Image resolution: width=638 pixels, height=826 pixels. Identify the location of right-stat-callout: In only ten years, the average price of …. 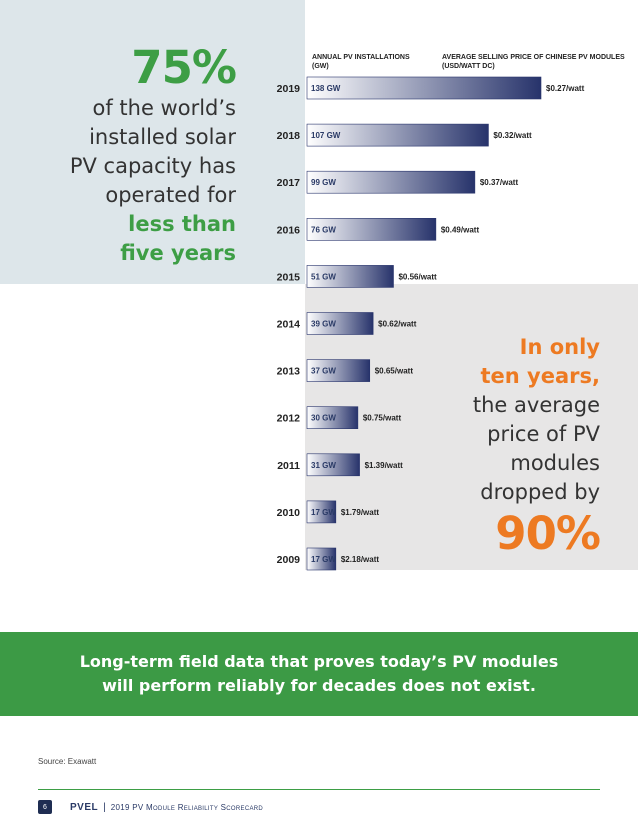
(480, 447).